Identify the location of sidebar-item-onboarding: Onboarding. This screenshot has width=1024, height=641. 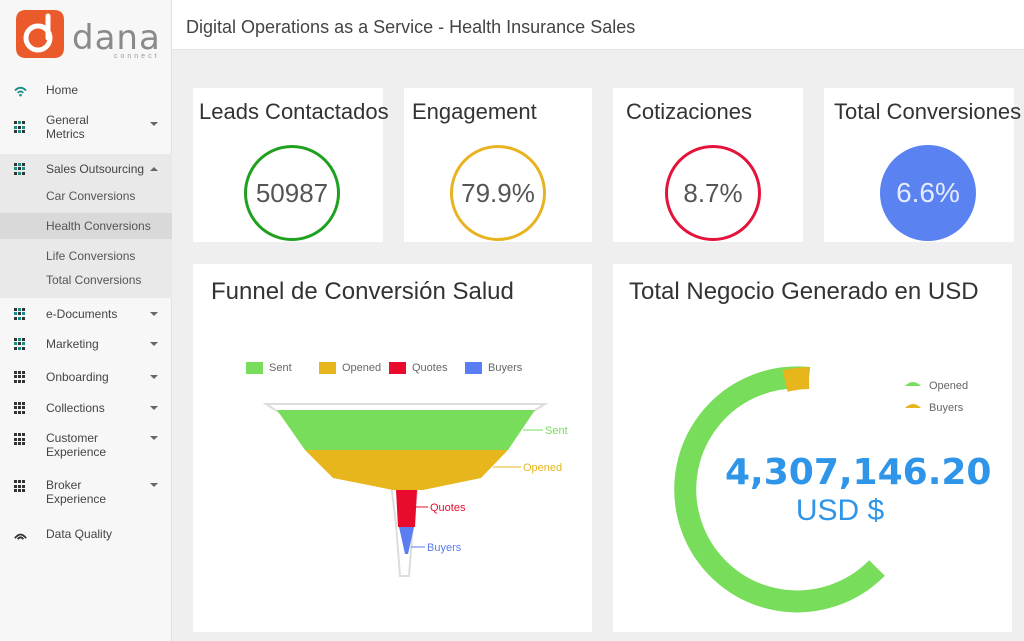
(86, 377).